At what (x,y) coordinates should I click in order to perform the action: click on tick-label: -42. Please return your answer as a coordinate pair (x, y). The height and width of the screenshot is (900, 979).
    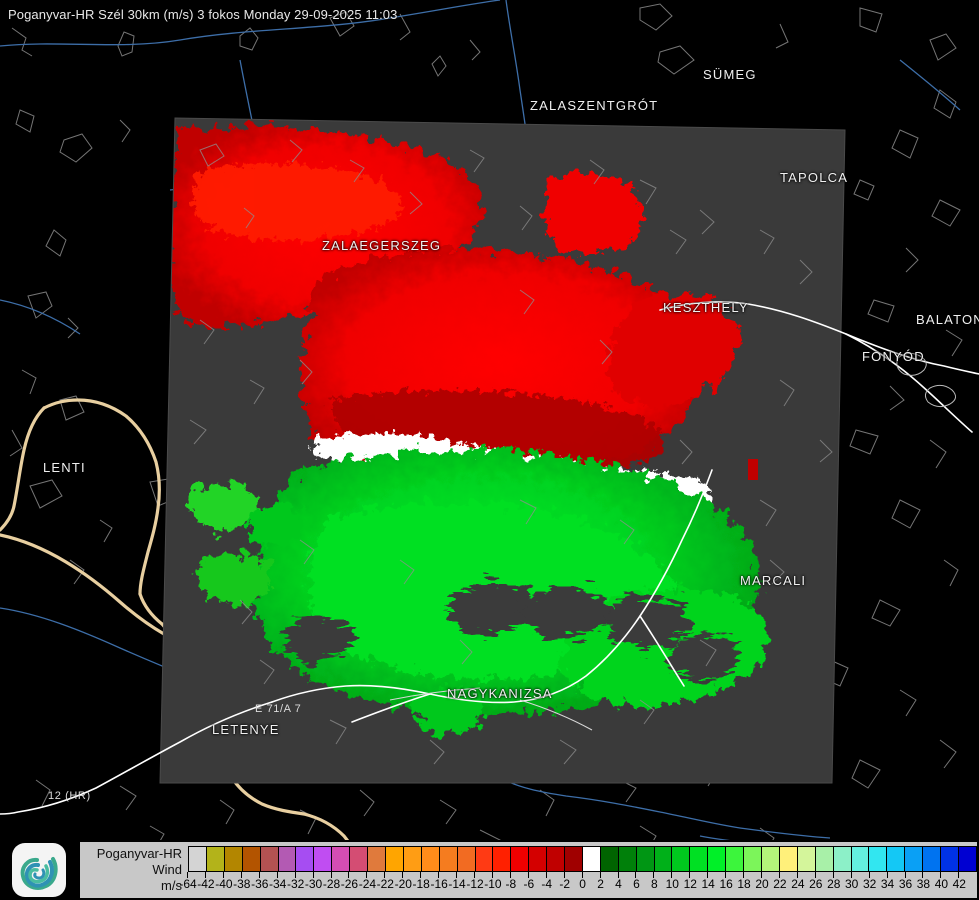
    Looking at the image, I should click on (206, 884).